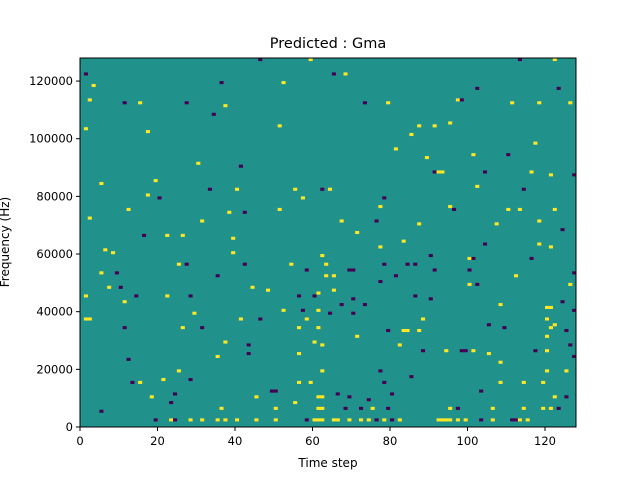 The image size is (640, 484). I want to click on y-tick-label: 60000, so click(54, 254).